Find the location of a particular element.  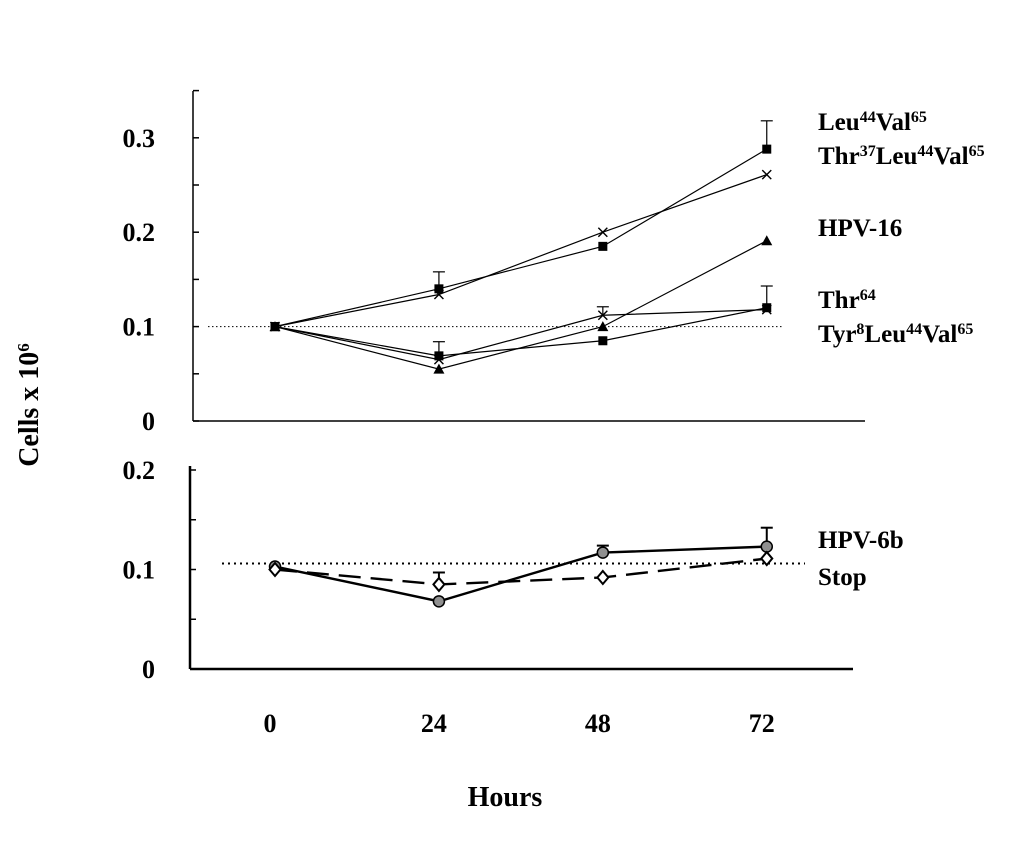

y-tick-label: 0.3 is located at coordinates (139, 138).